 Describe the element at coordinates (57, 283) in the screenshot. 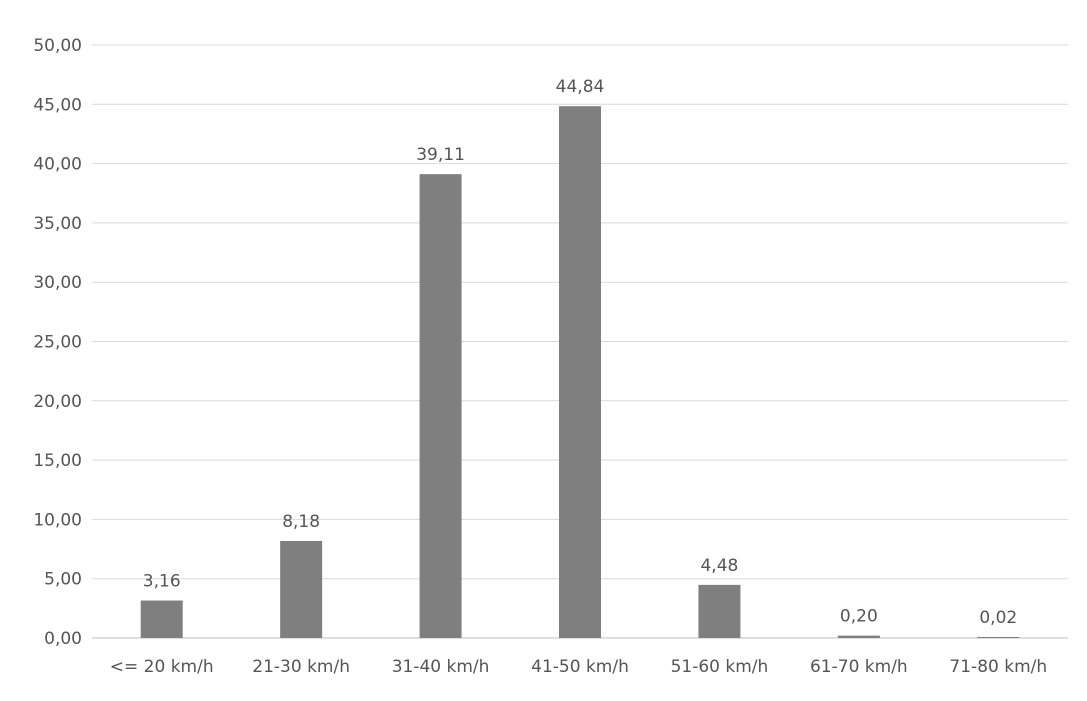

I see `y-tick-label: 30,00` at that location.